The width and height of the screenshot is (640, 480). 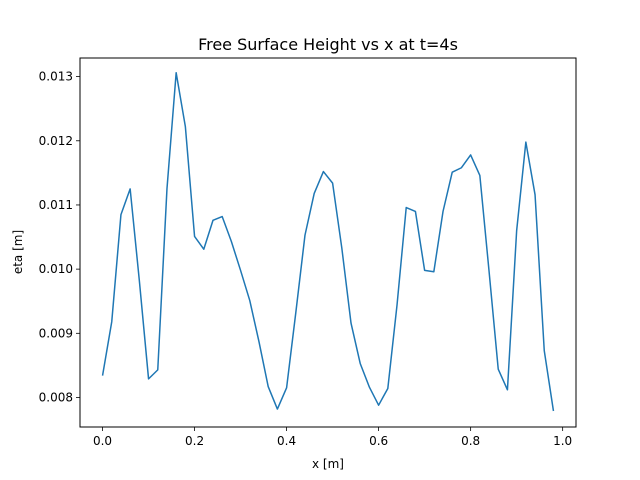 What do you see at coordinates (56, 141) in the screenshot?
I see `y-tick-label: 0.012` at bounding box center [56, 141].